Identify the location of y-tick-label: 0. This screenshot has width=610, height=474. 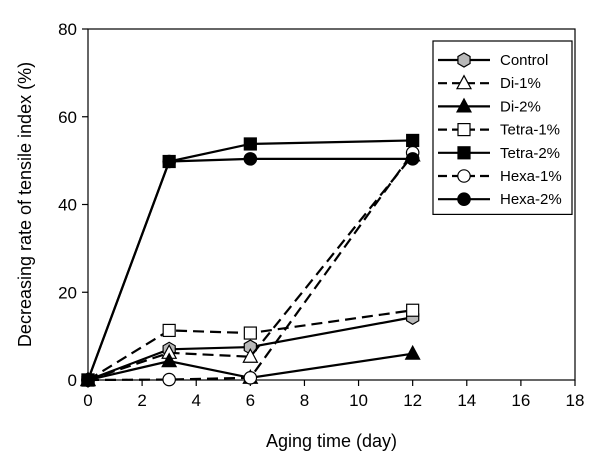
(72, 380).